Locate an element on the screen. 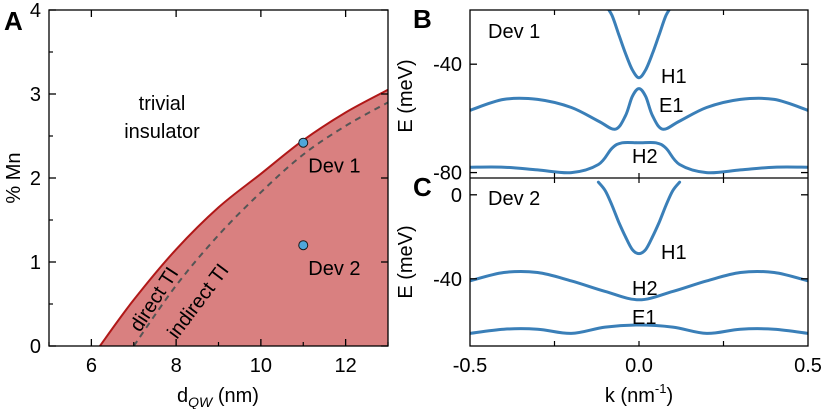  device-point-label: Dev 1 is located at coordinates (334, 167).